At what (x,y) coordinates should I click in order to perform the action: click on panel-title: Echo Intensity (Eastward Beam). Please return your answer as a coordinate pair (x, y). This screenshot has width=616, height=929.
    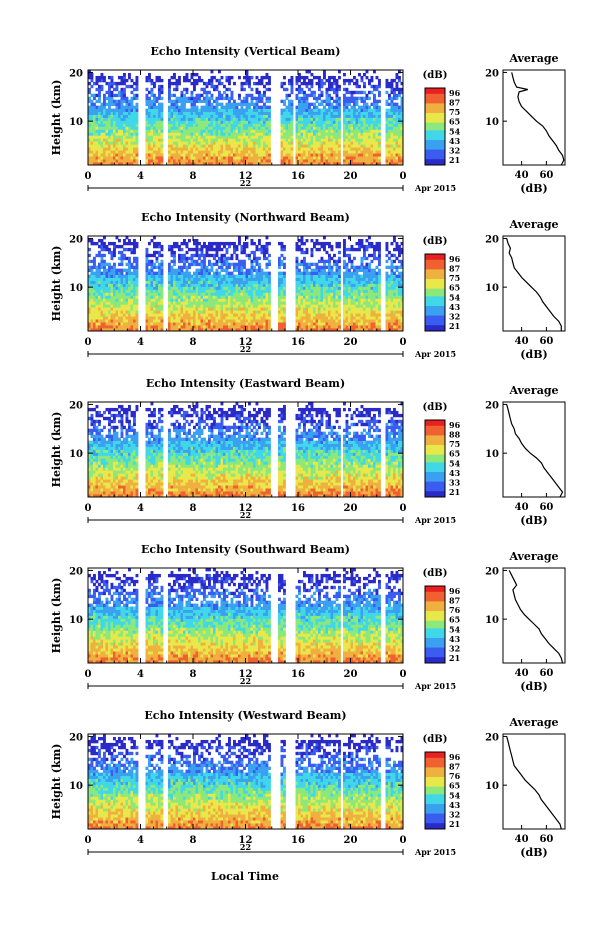
    Looking at the image, I should click on (245, 383).